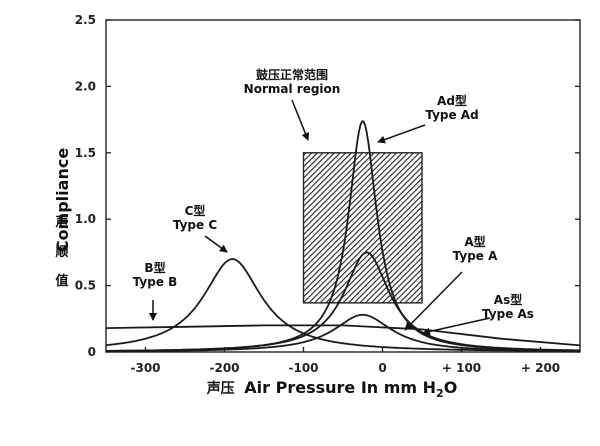 Image resolution: width=600 pixels, height=446 pixels. I want to click on label-type-as: Type As, so click(508, 314).